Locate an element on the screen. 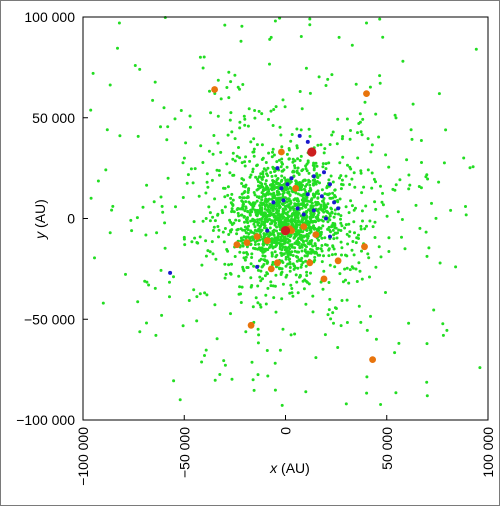 This screenshot has height=506, width=500. y-tick-label: 100 000 is located at coordinates (49, 17).